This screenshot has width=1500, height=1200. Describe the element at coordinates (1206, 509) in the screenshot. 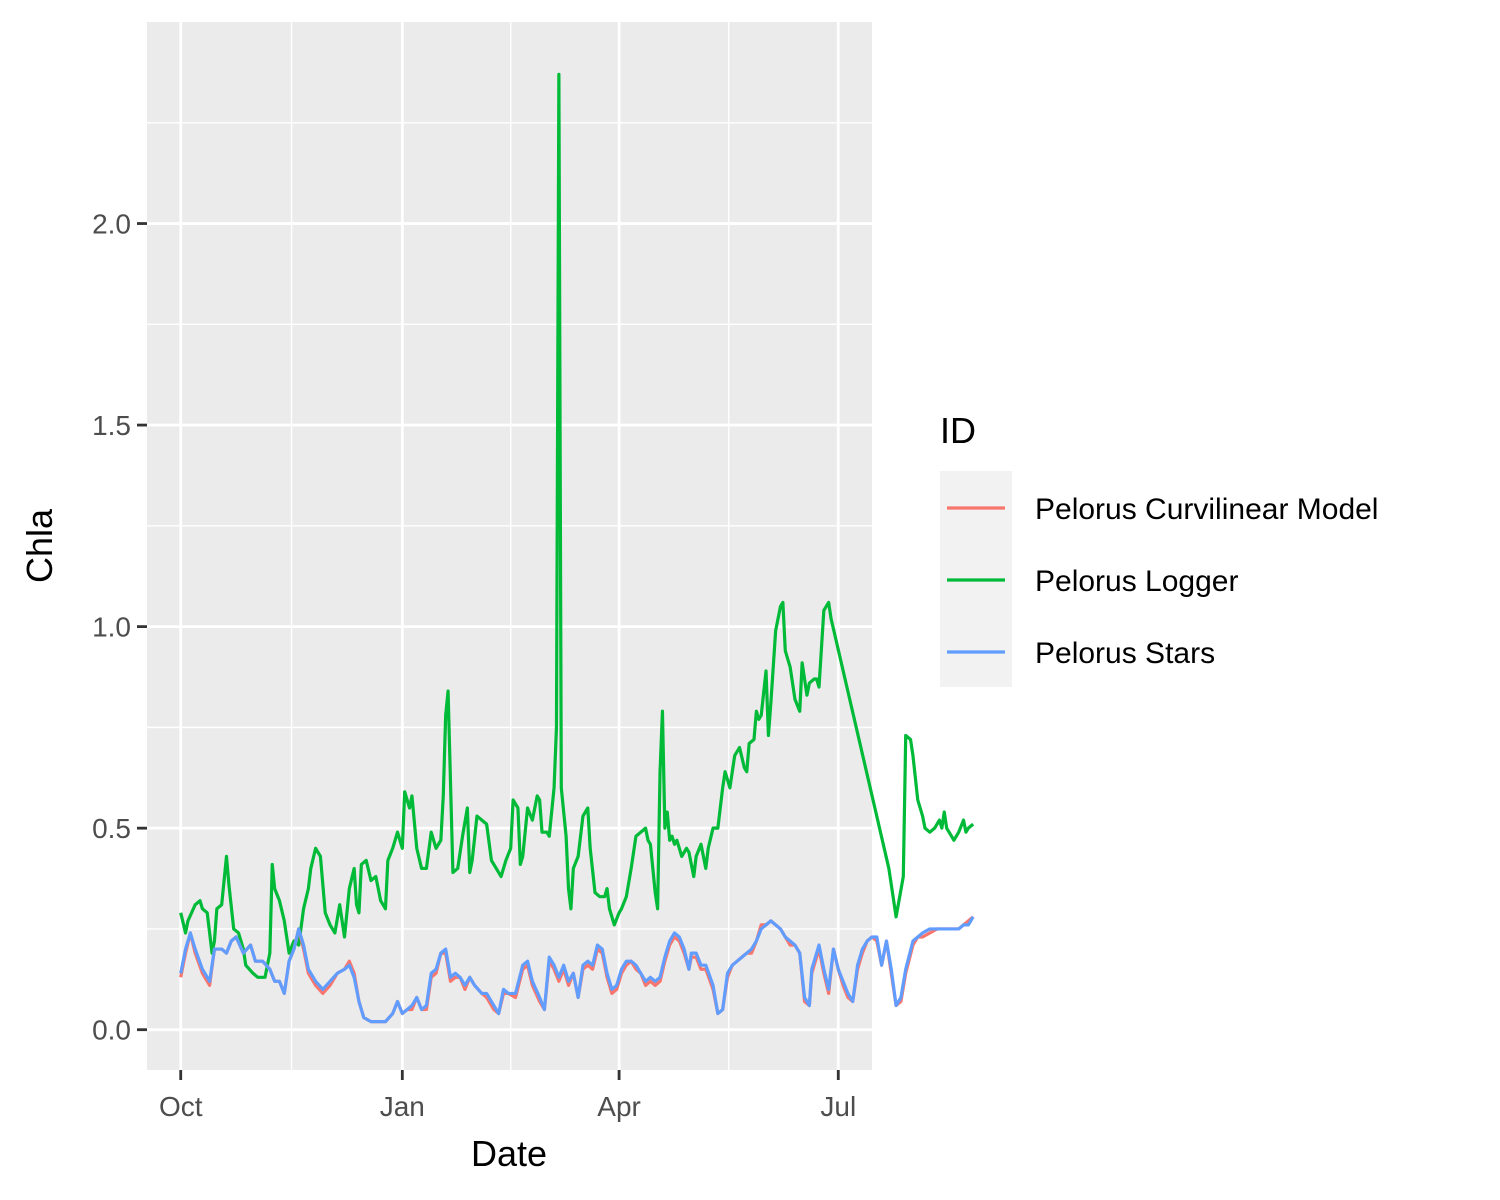

I see `legend-label: Pelorus Curvilinear Model` at that location.